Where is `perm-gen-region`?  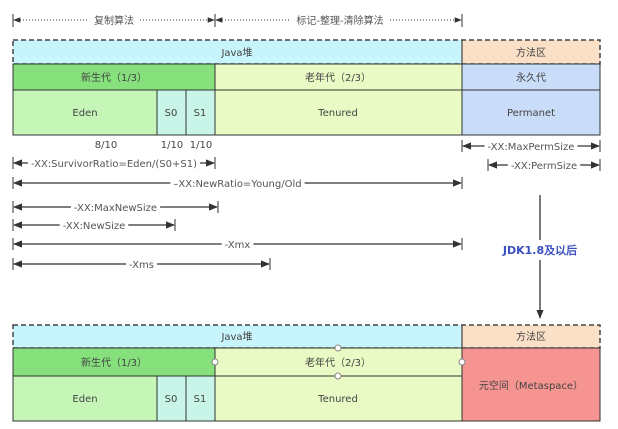
perm-gen-region is located at coordinates (531, 77).